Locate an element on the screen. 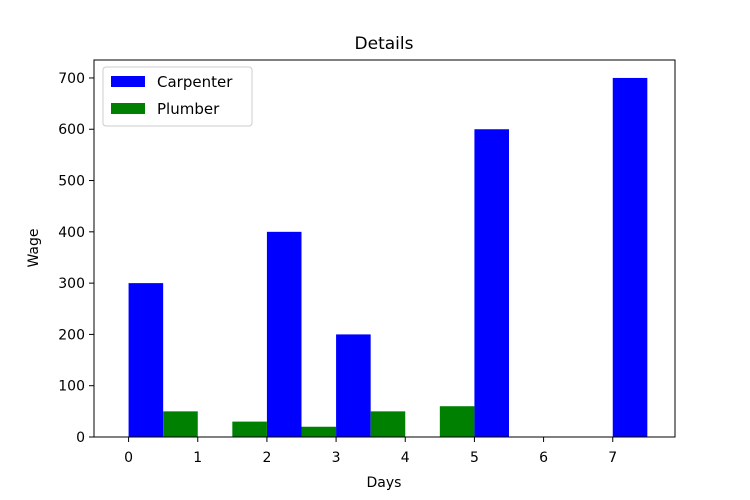 The width and height of the screenshot is (750, 500). y-tick-label: 300 is located at coordinates (71, 284).